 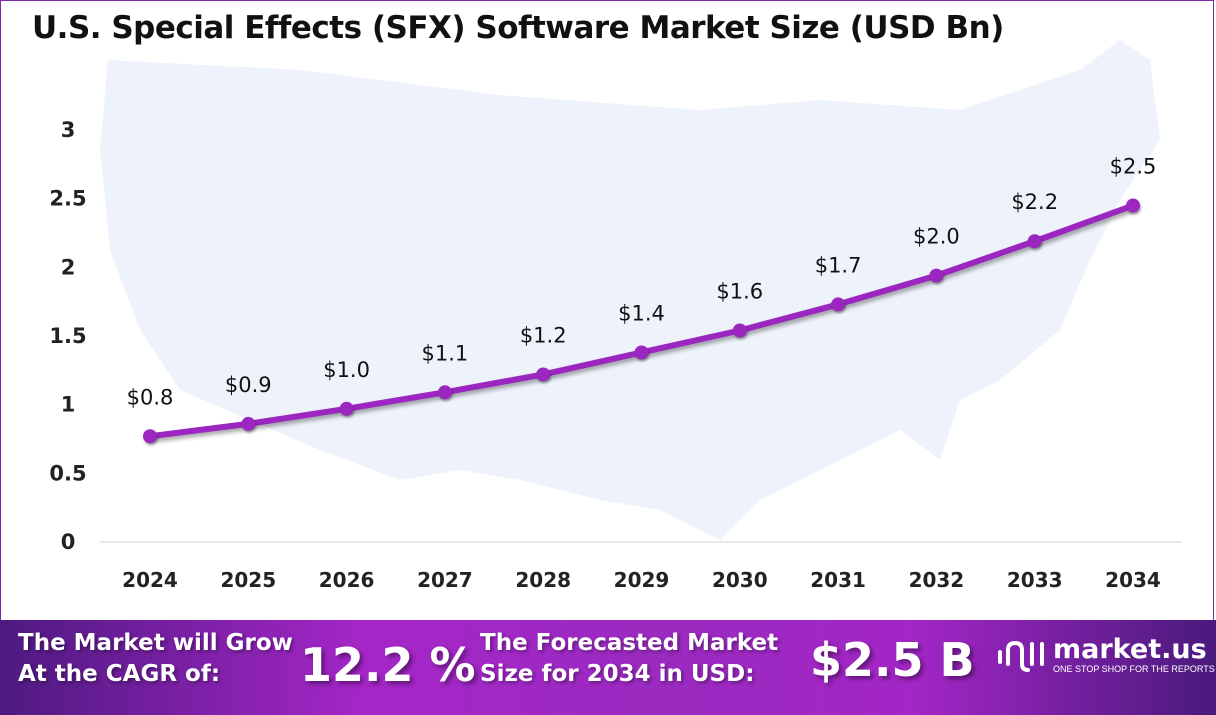 I want to click on x-tick-label: 2027, so click(x=445, y=580).